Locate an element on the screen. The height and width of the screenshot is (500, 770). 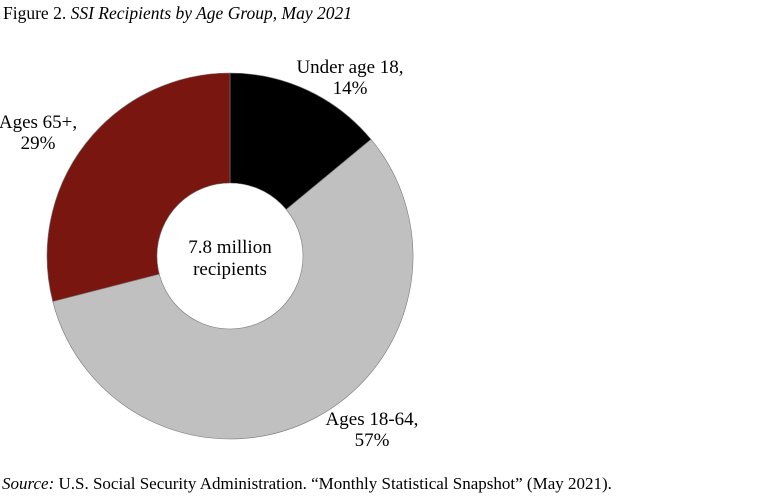
slice-label: Ages 65+, 29% is located at coordinates (38, 133).